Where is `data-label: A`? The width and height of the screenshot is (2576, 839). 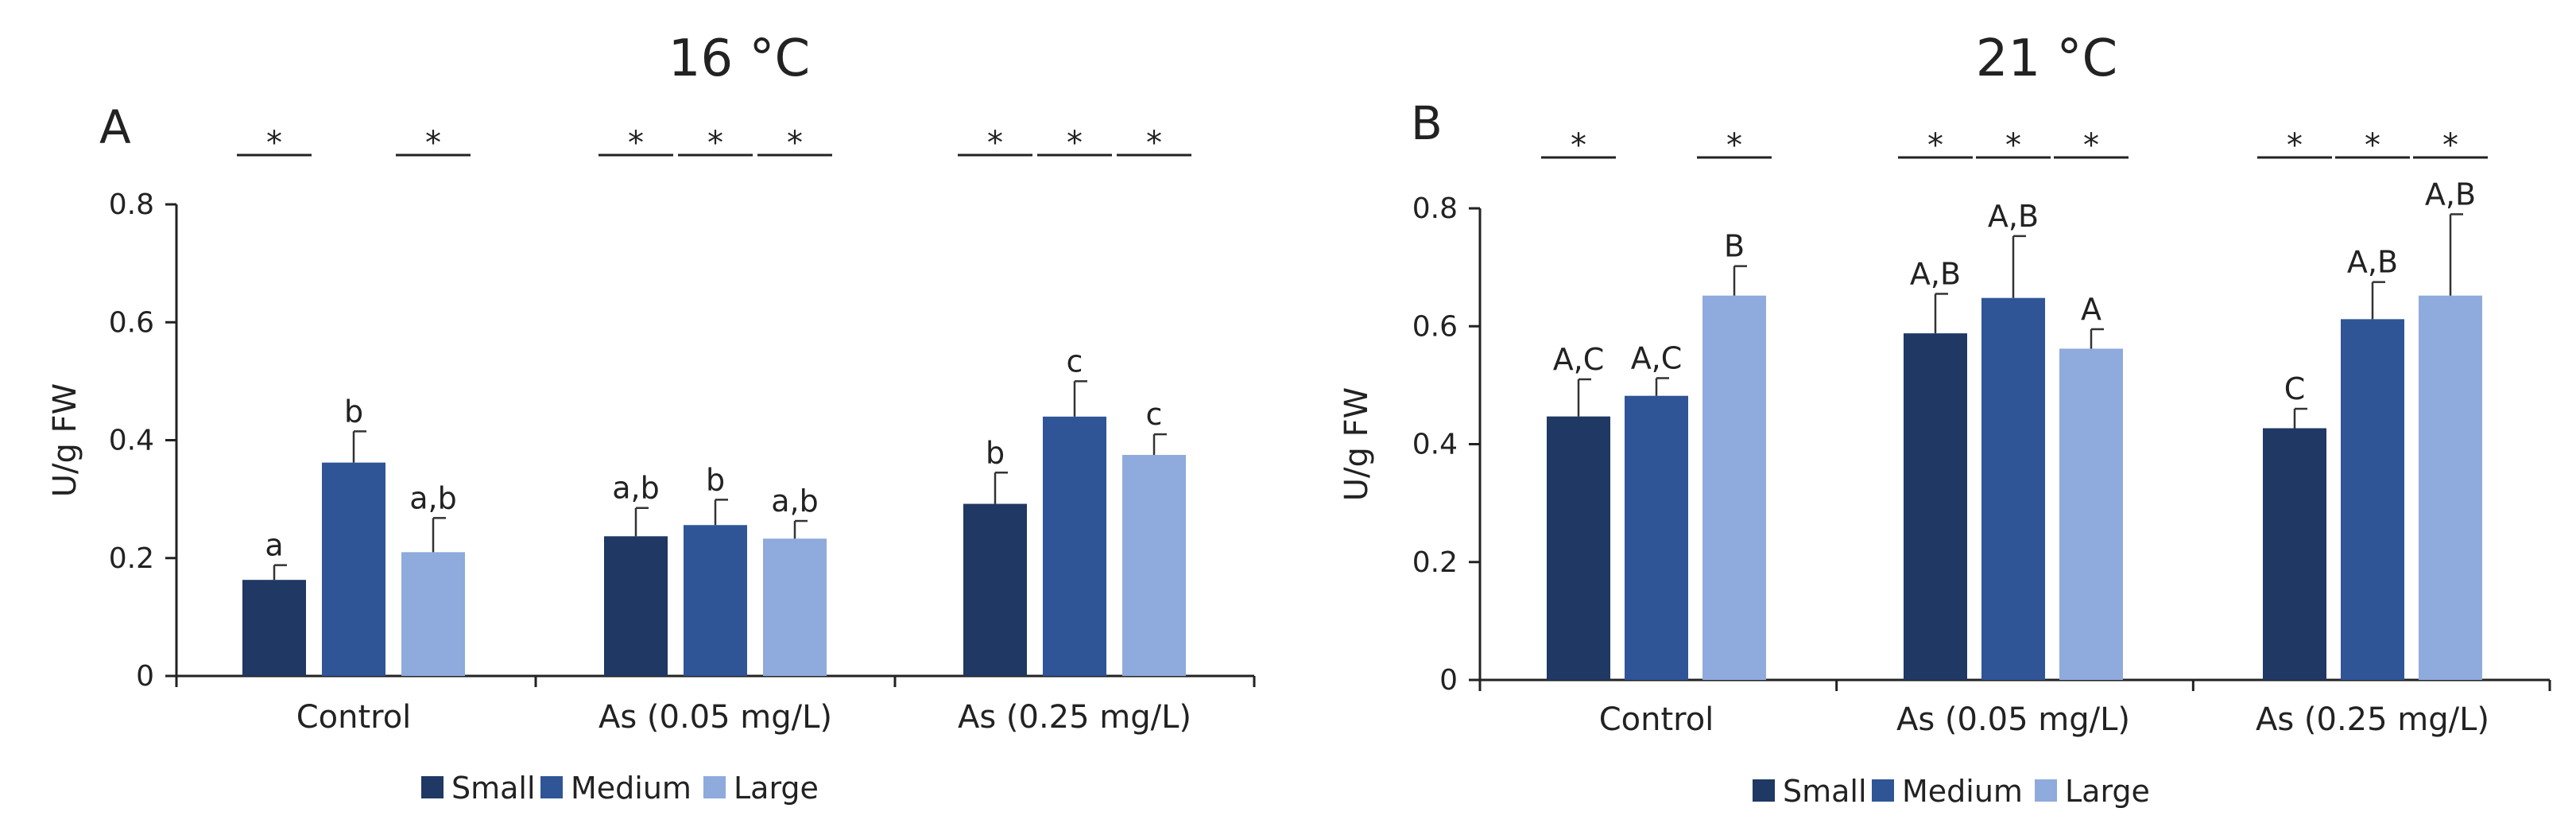 data-label: A is located at coordinates (2091, 309).